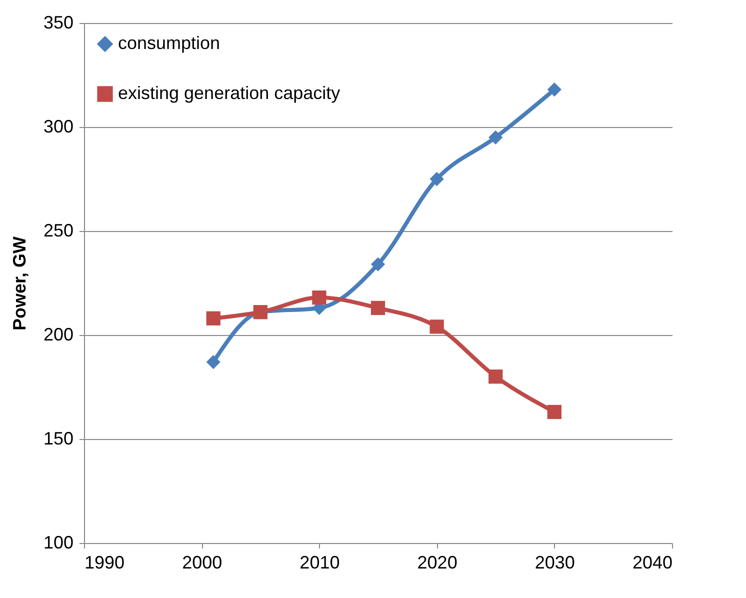 This screenshot has width=746, height=598. I want to click on x-tick-label: 2030, so click(554, 562).